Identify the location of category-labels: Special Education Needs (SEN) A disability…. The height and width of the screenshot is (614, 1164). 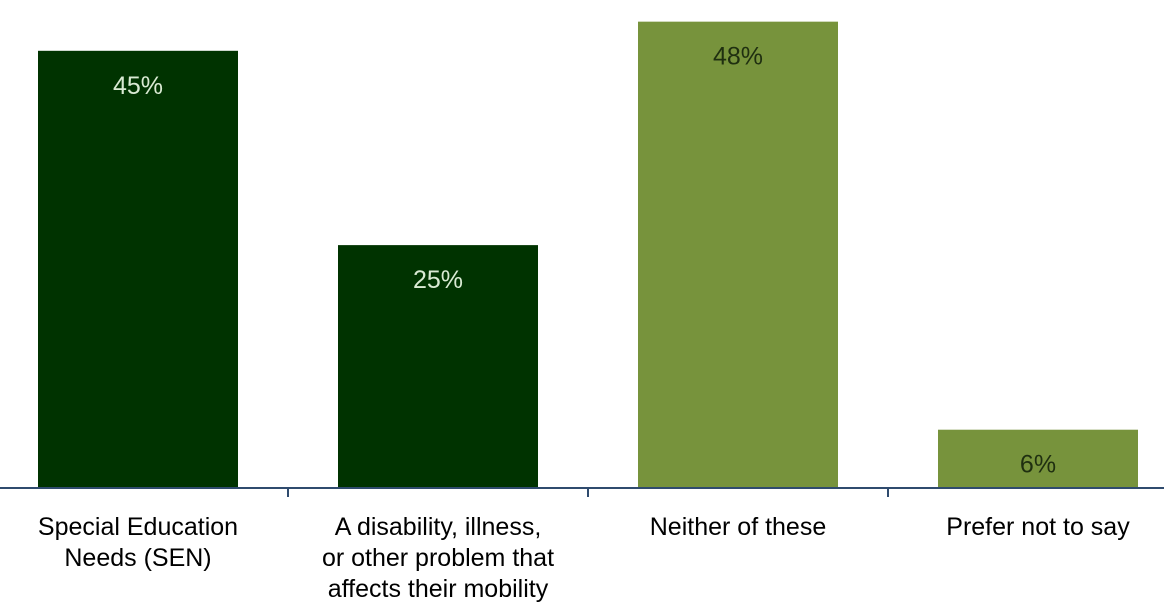
(584, 558).